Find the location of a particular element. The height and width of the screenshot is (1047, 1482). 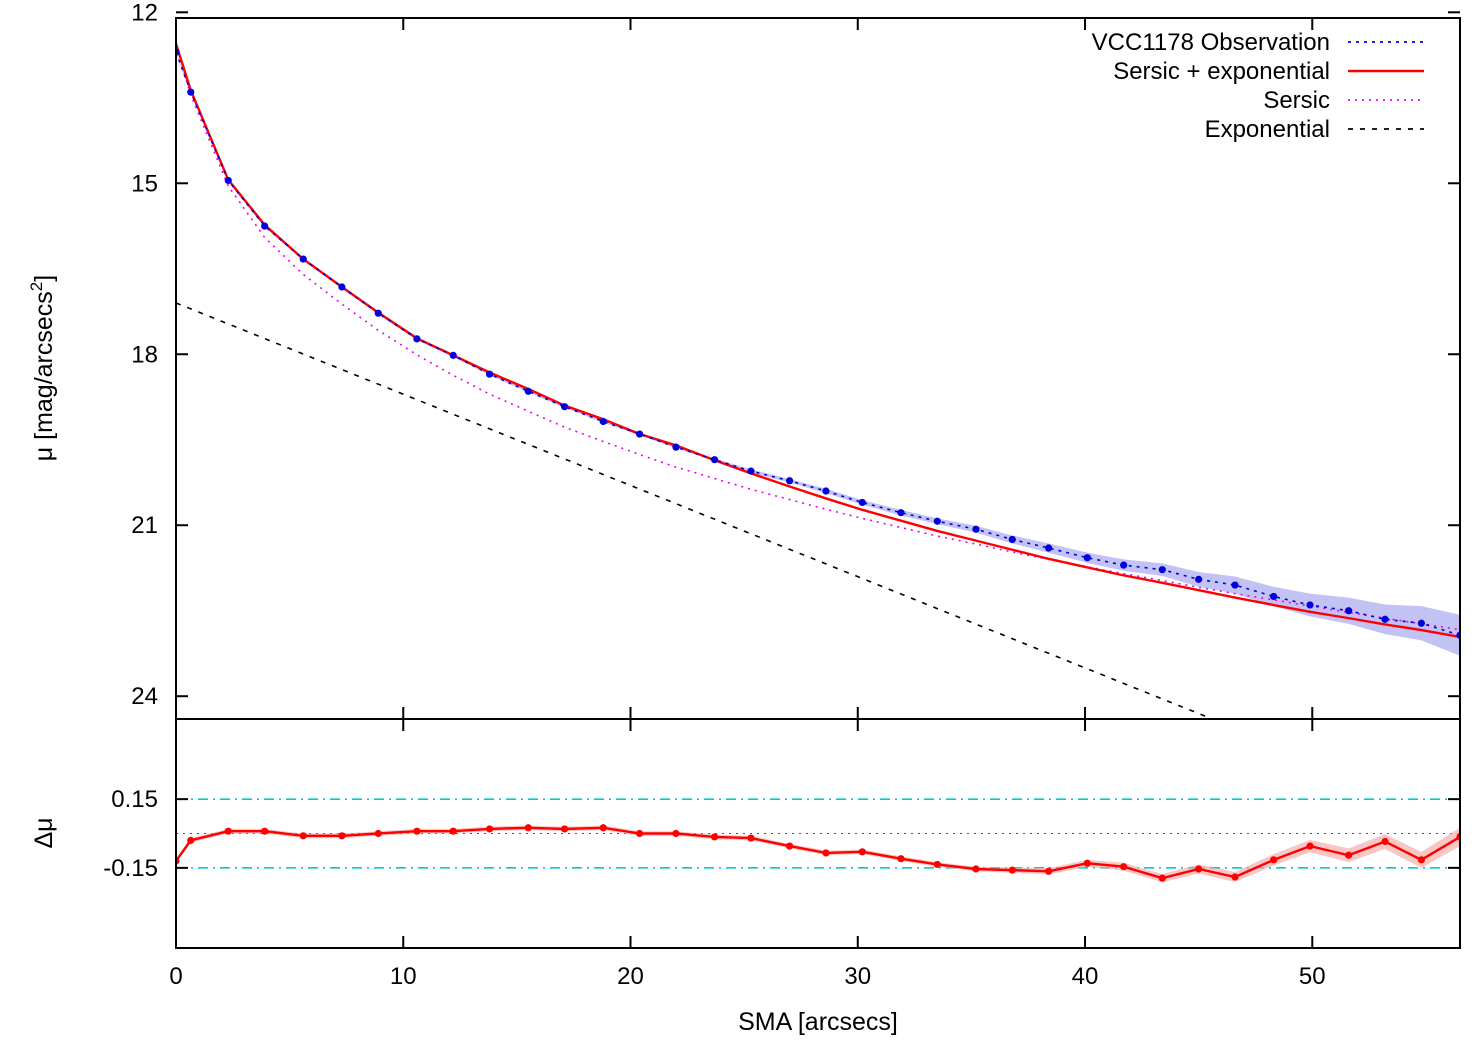

main-ytick-label: 15 is located at coordinates (144, 183).